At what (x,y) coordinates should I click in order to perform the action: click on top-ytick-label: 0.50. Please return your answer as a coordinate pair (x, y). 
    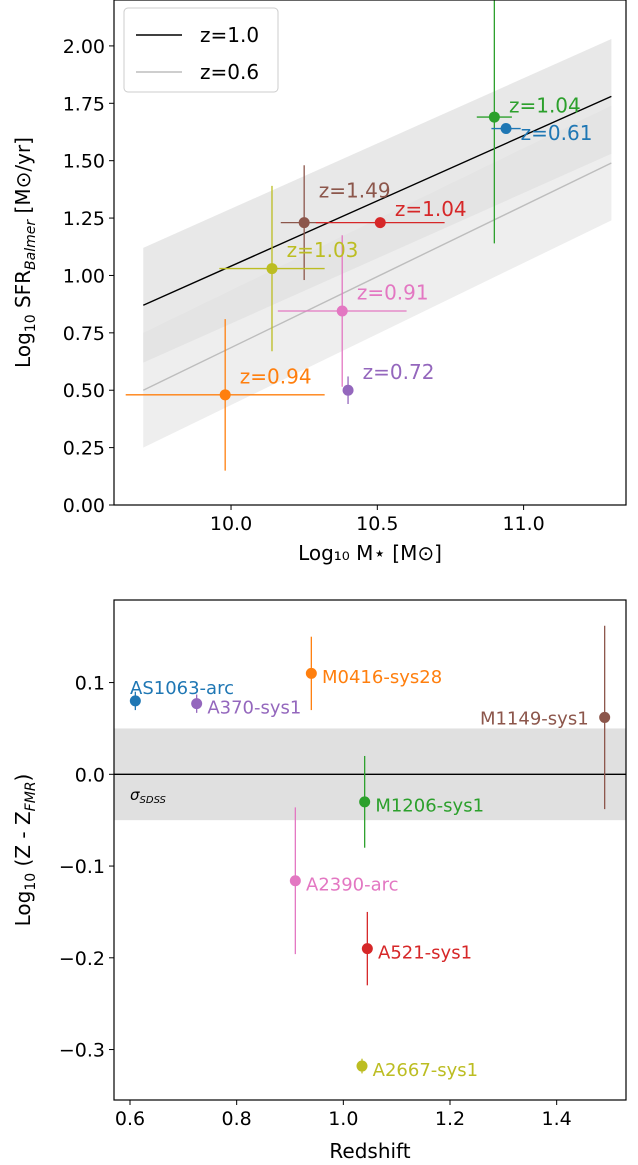
    Looking at the image, I should click on (84, 391).